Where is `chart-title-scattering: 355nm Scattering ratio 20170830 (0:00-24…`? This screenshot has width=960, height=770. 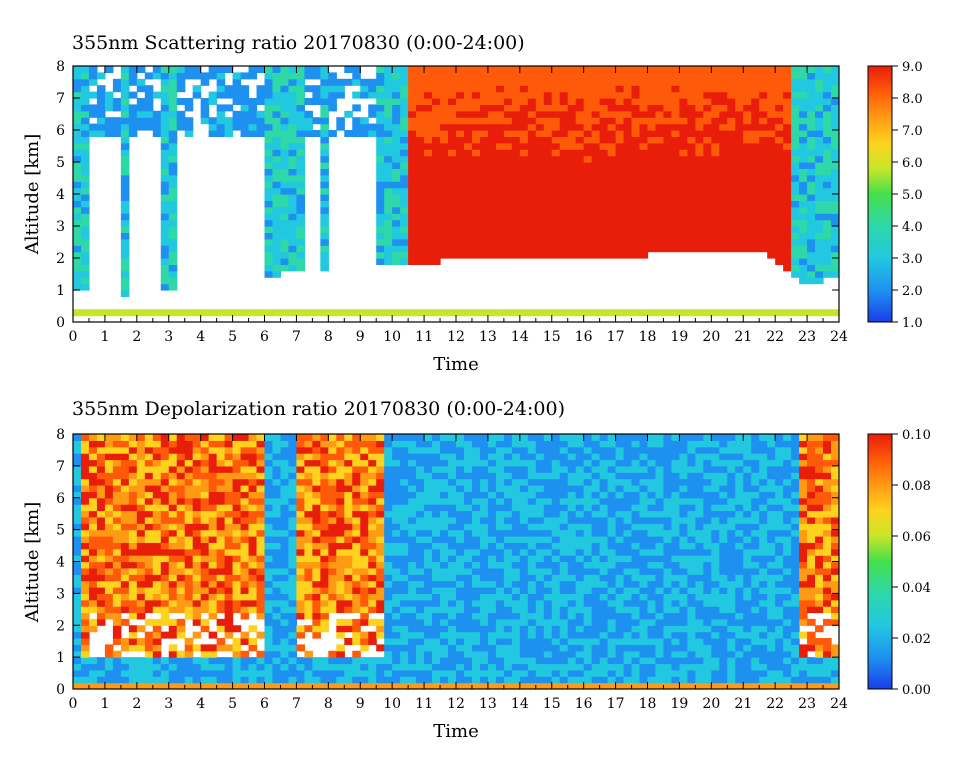
chart-title-scattering: 355nm Scattering ratio 20170830 (0:00-24… is located at coordinates (298, 43).